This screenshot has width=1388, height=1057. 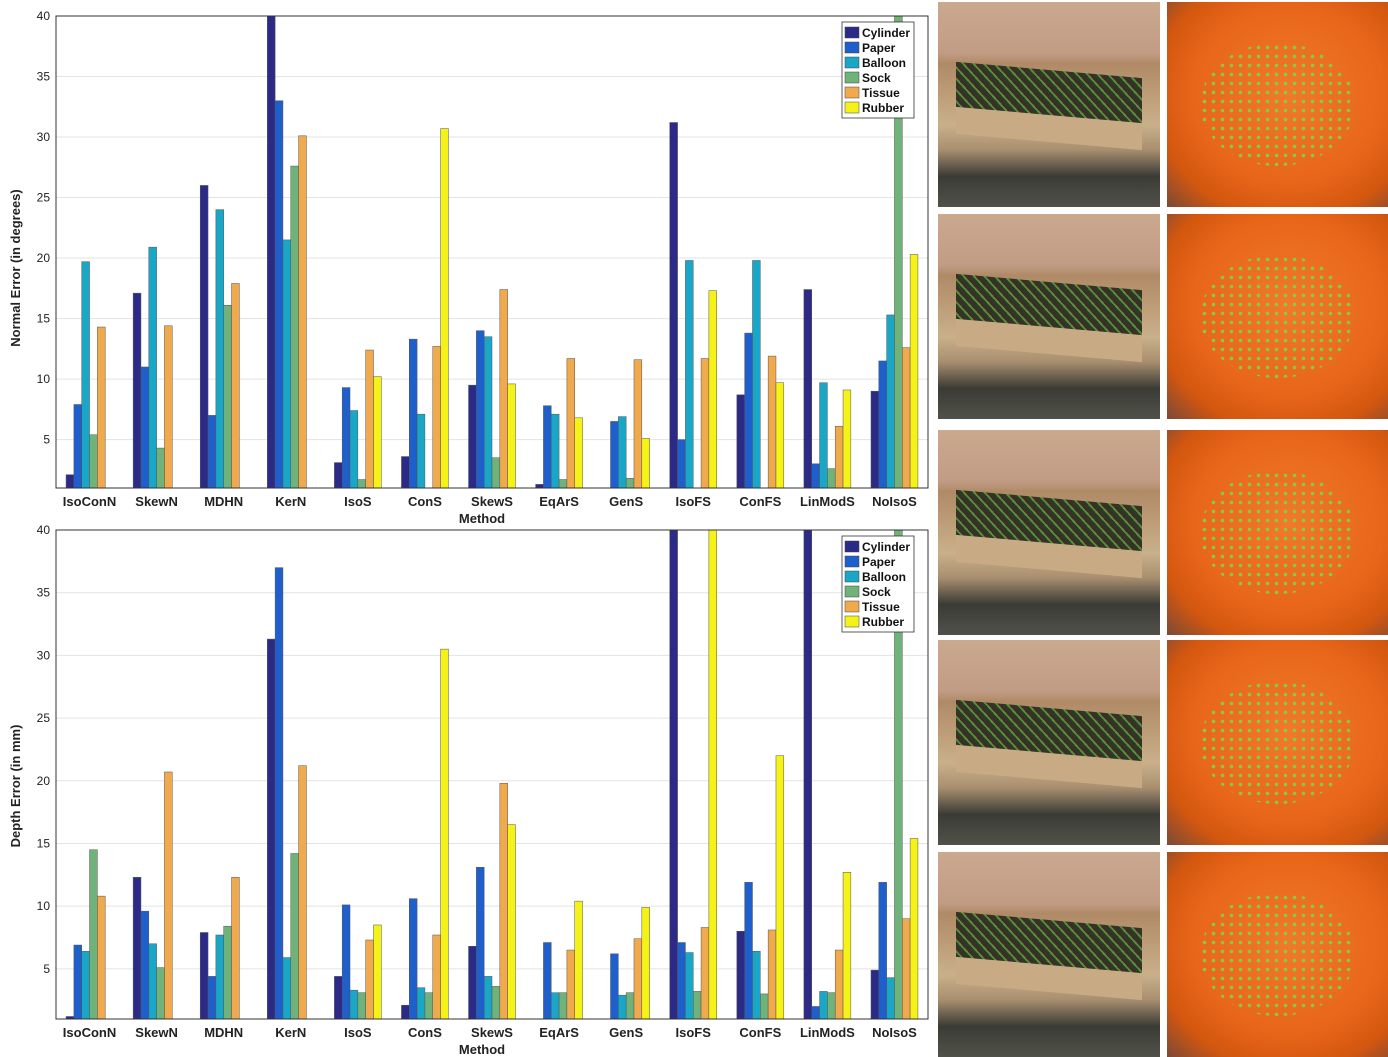 I want to click on bar-balloon-confs, so click(x=756, y=374).